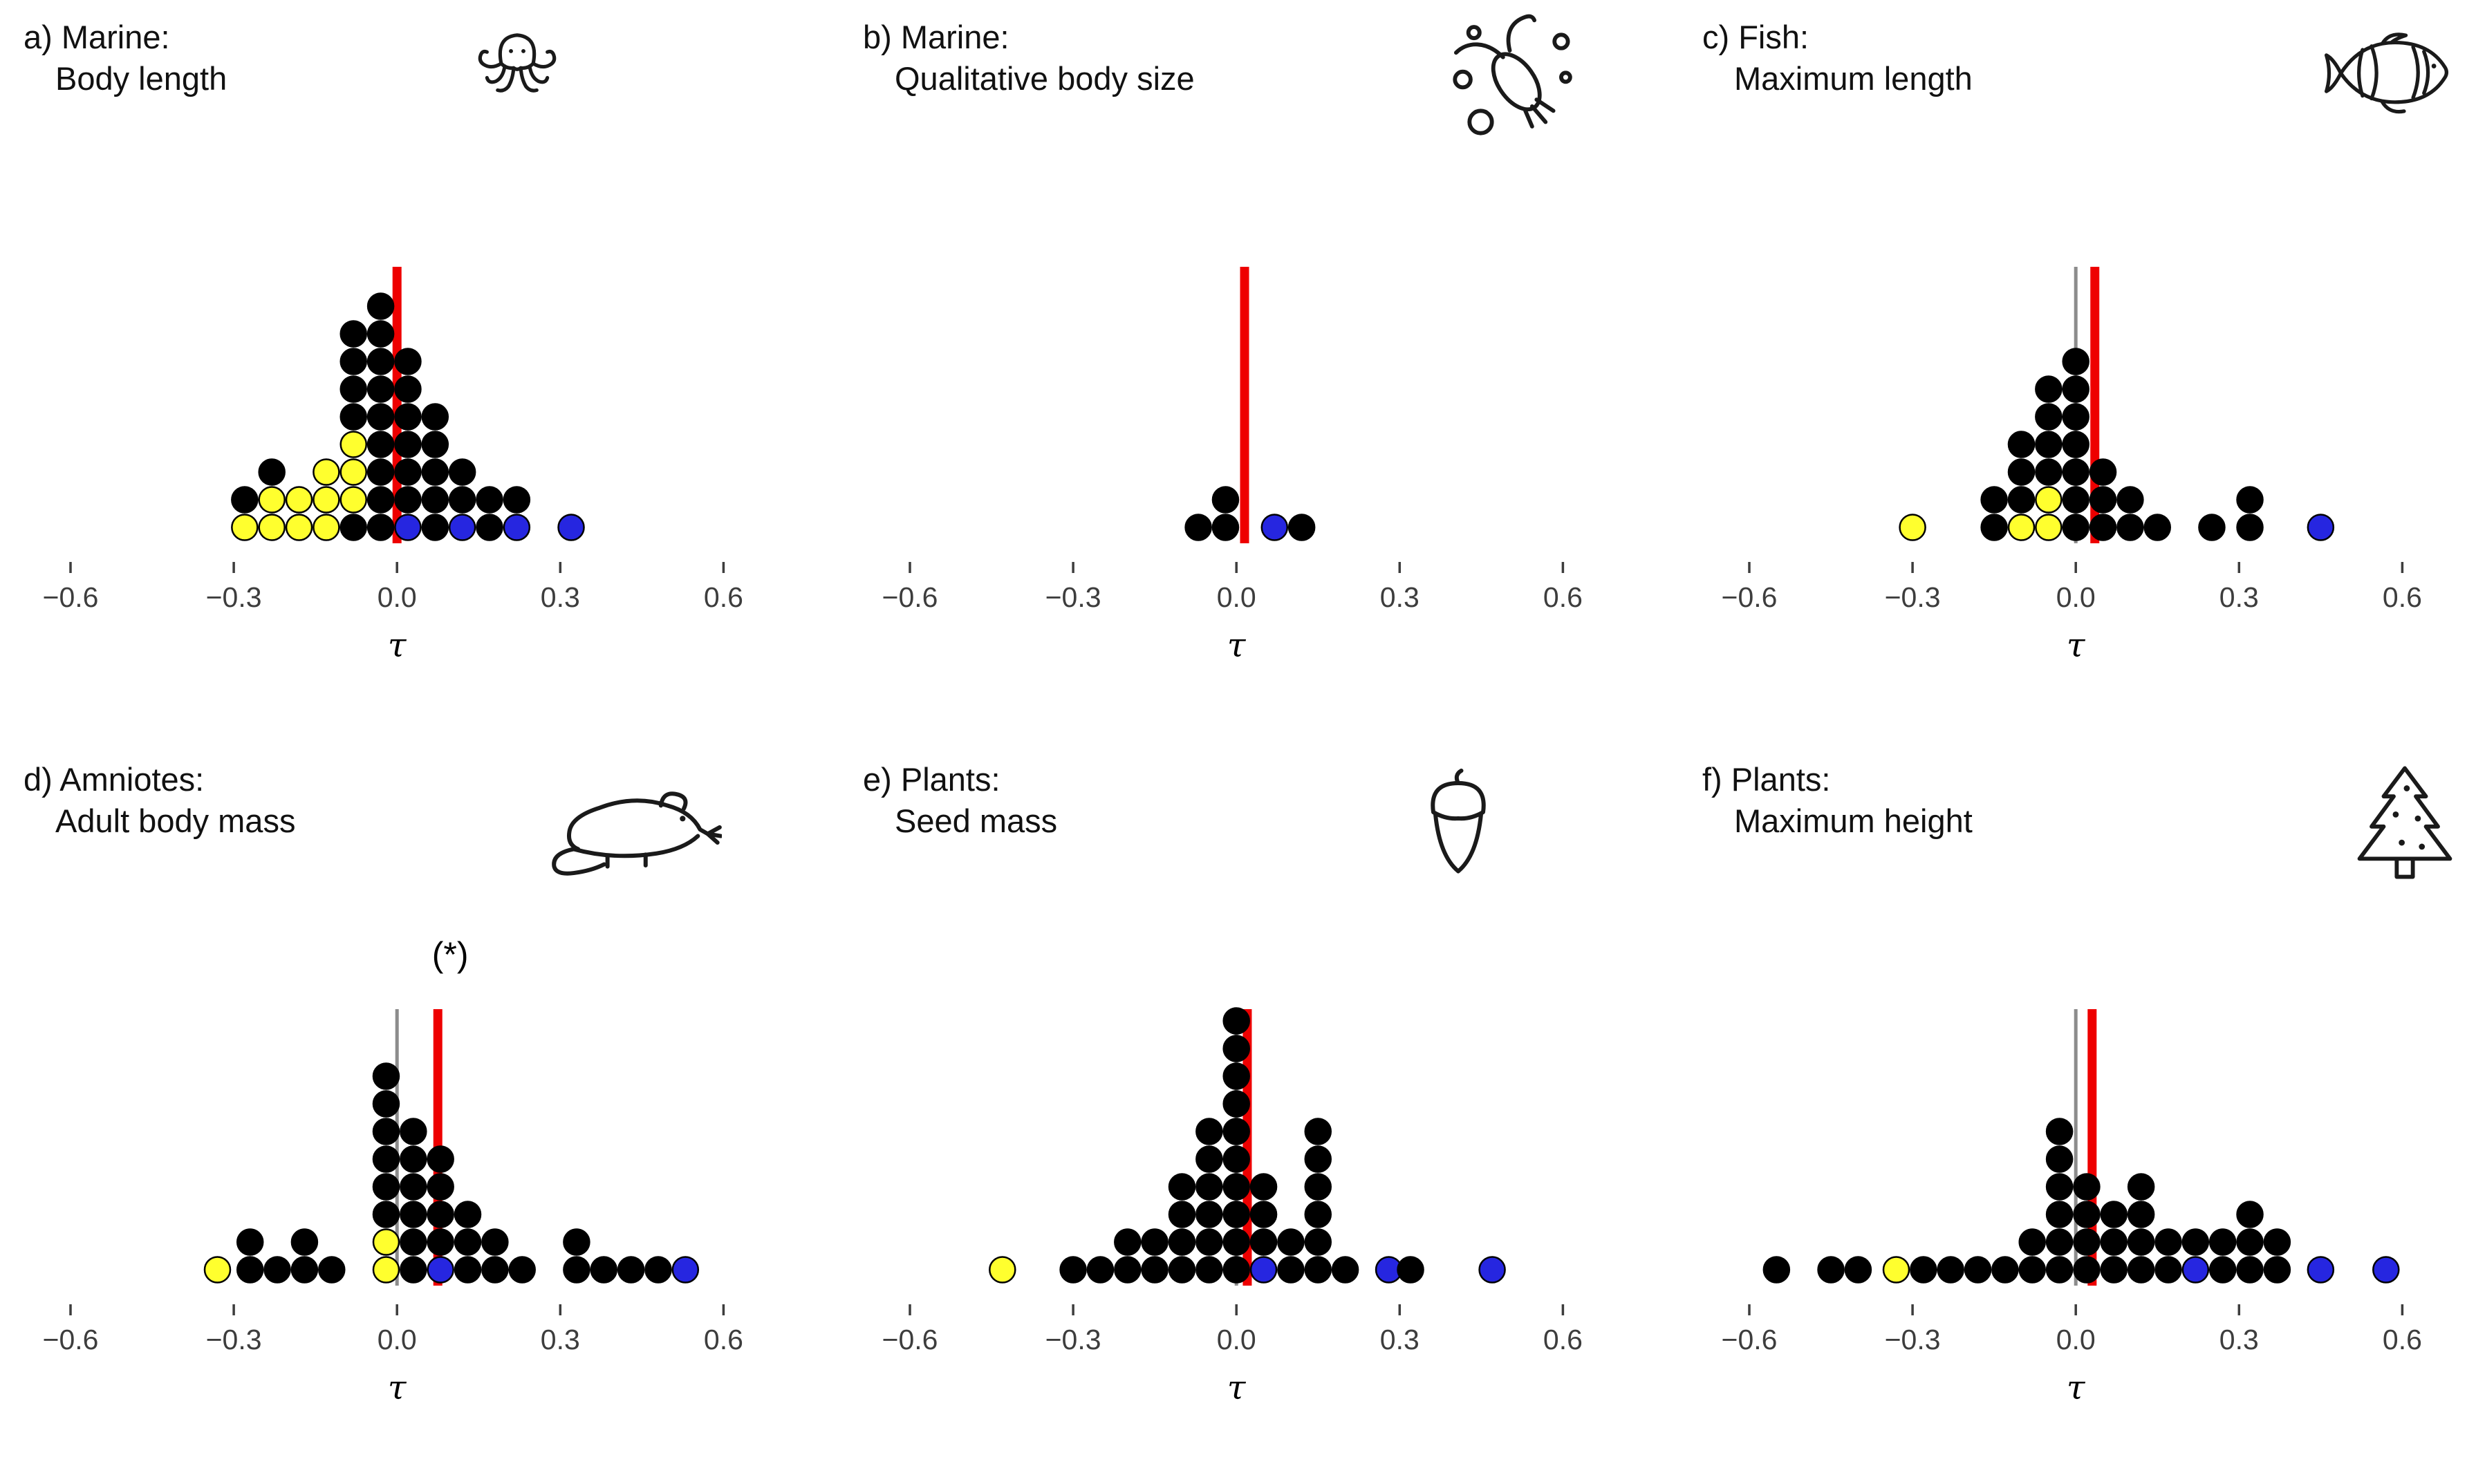 Image resolution: width=2467 pixels, height=1484 pixels. Describe the element at coordinates (398, 645) in the screenshot. I see `x-axis-label-tau: τ` at that location.